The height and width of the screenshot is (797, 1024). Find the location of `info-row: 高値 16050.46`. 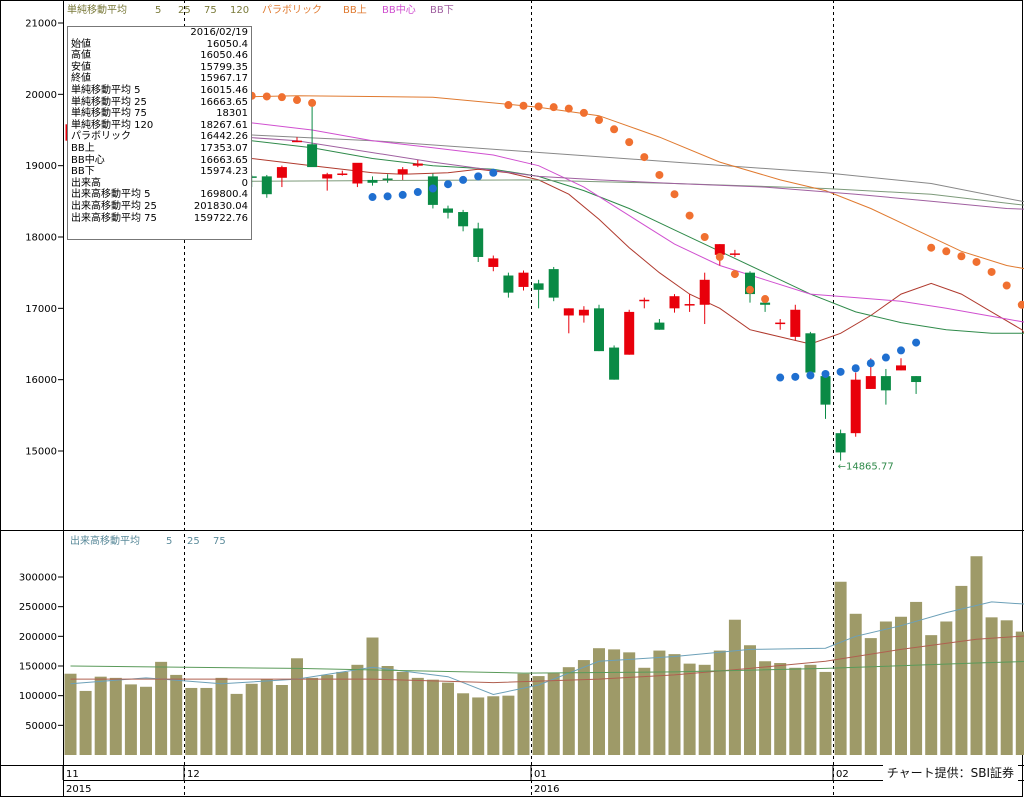

info-row: 高値 16050.46 is located at coordinates (159, 56).